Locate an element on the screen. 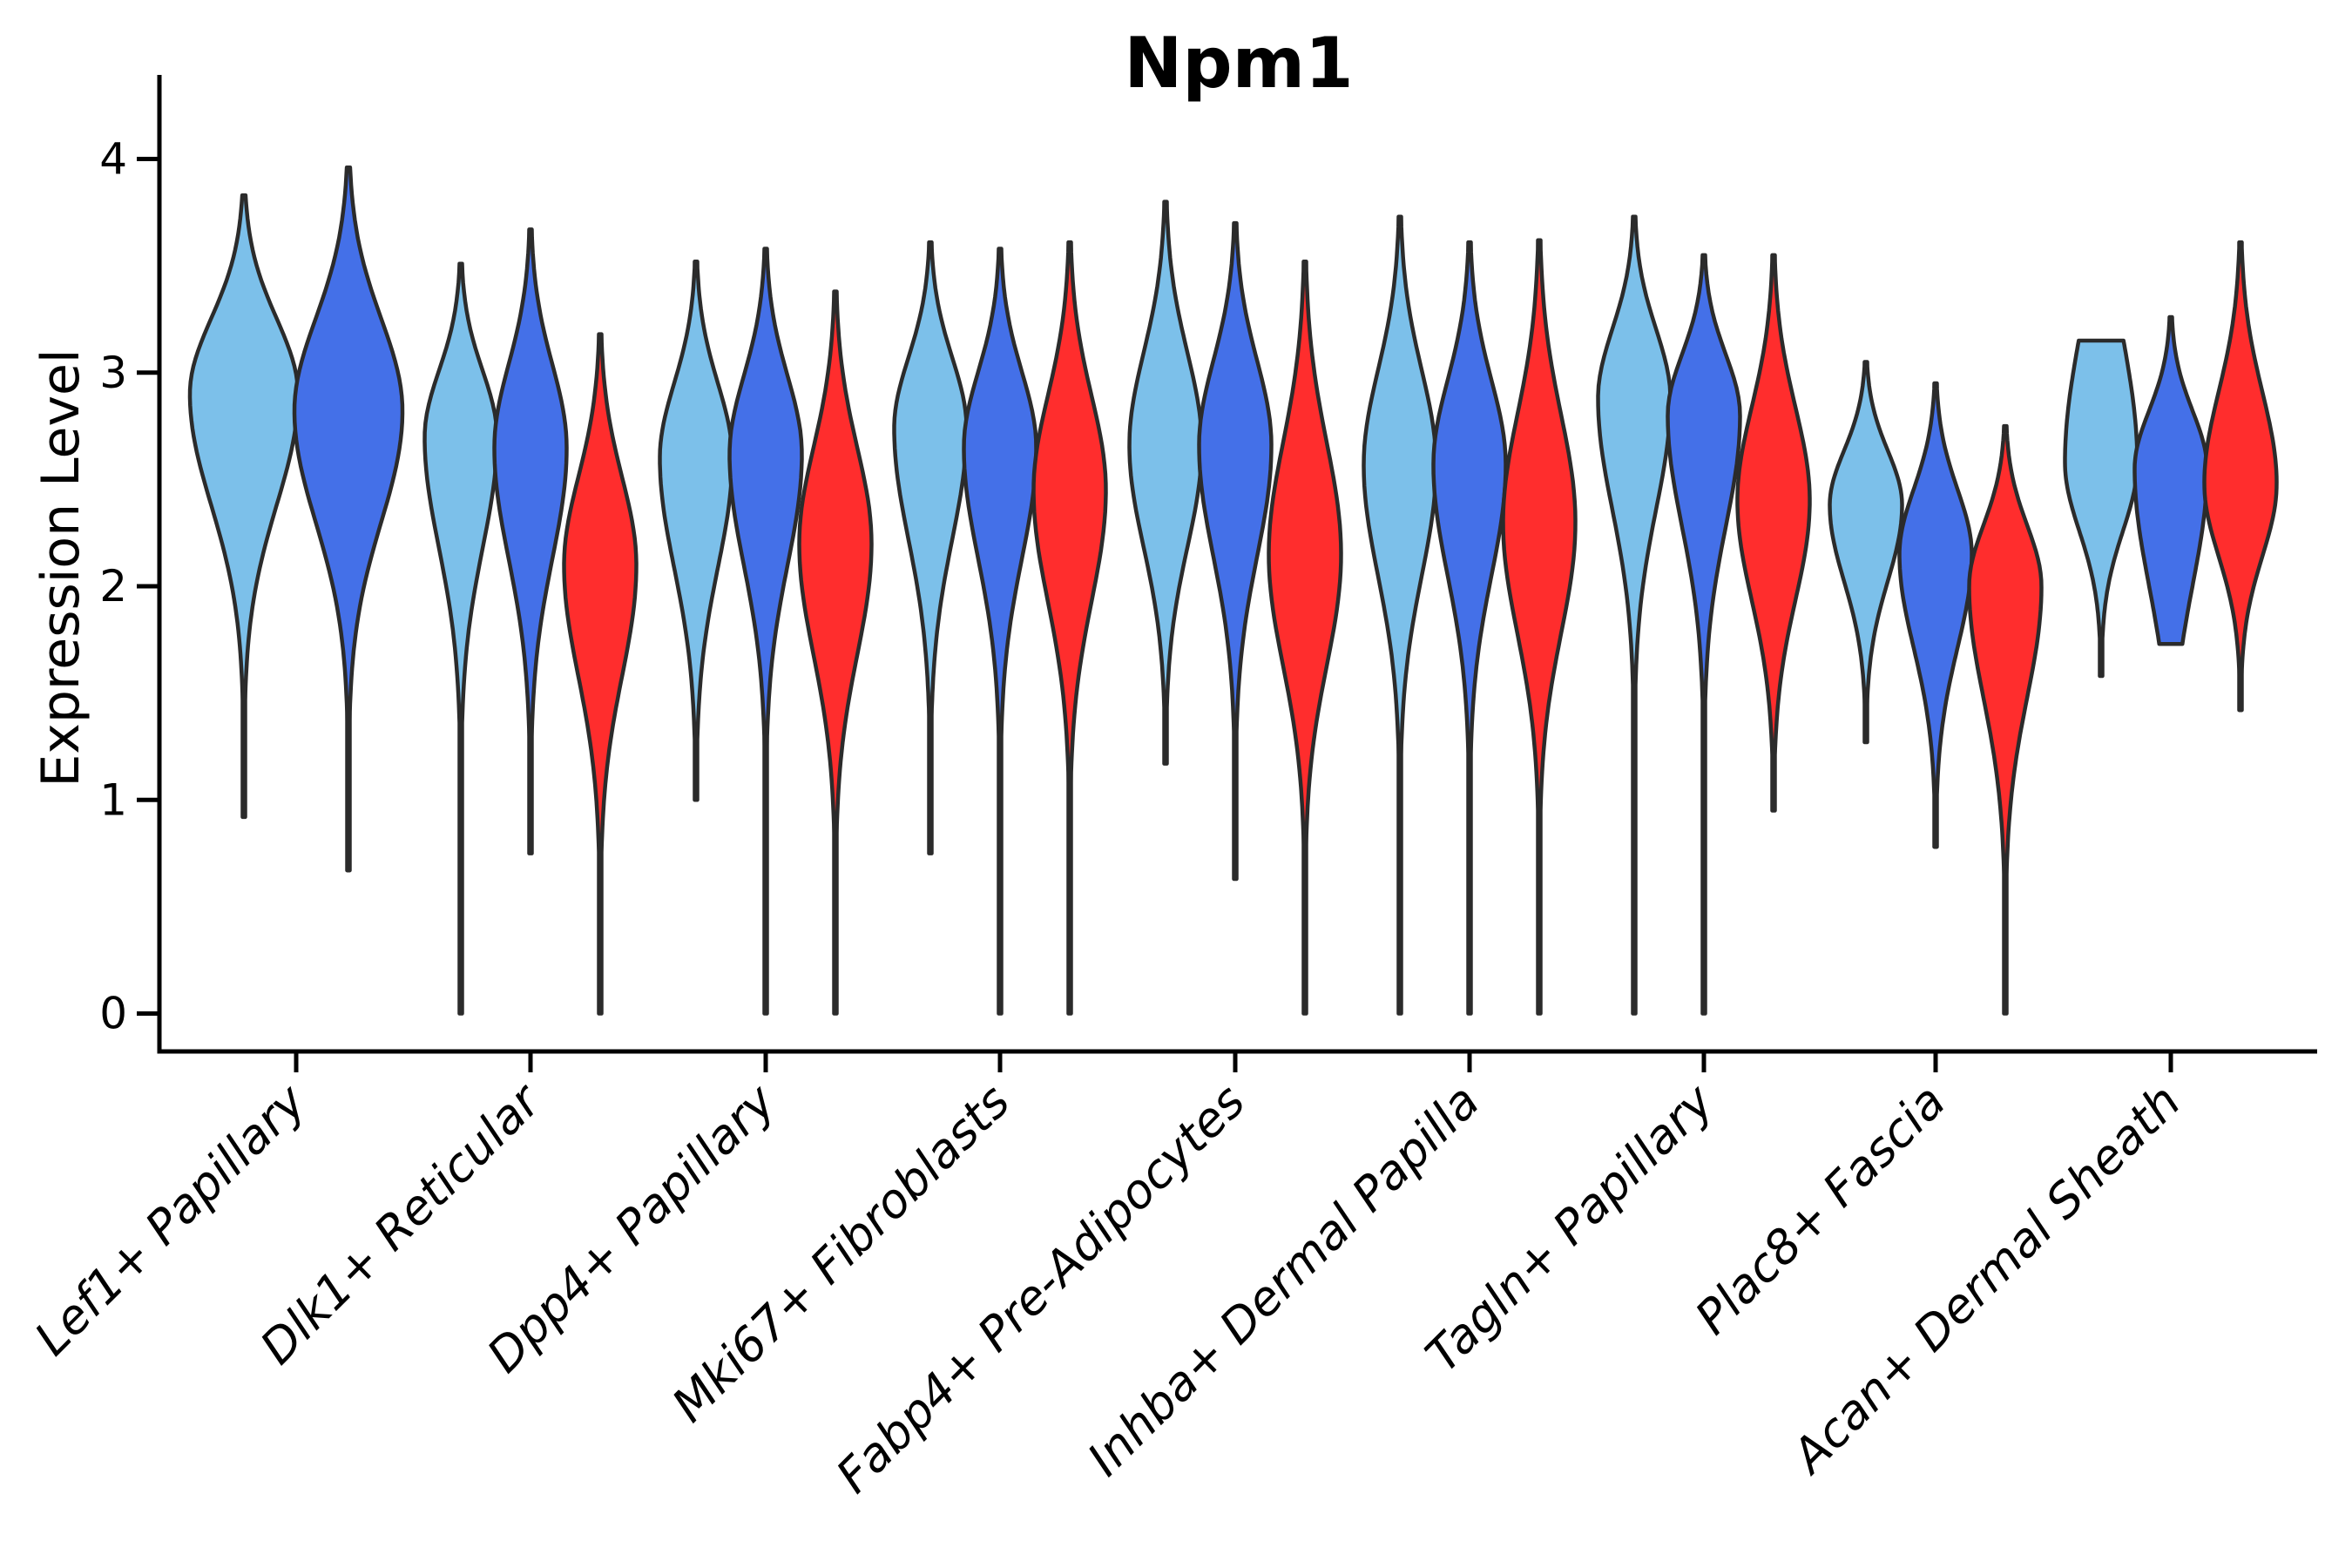  violin-8-blue is located at coordinates (1935, 615).